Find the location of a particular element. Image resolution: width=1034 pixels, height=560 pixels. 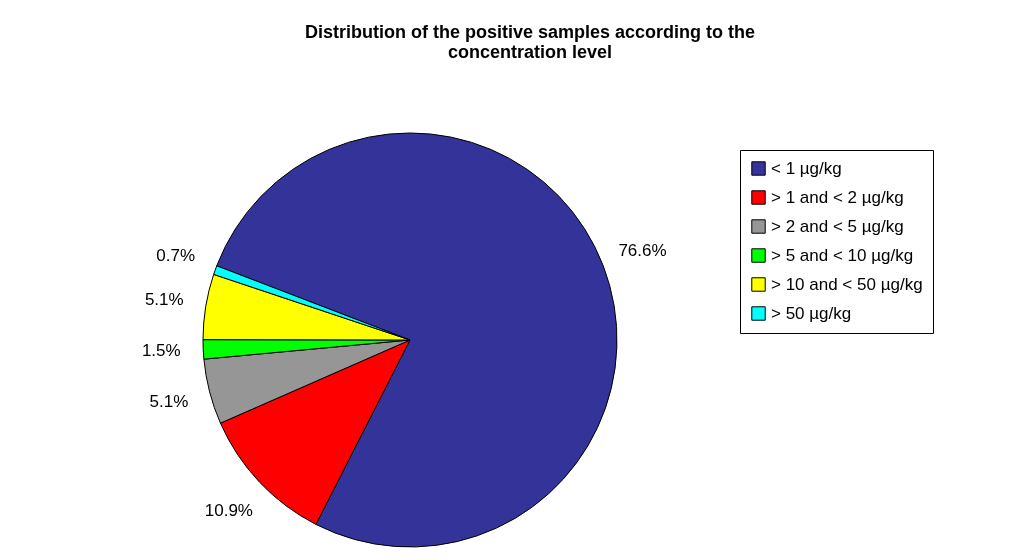

legend-label: < 1 µg/kg is located at coordinates (806, 168).